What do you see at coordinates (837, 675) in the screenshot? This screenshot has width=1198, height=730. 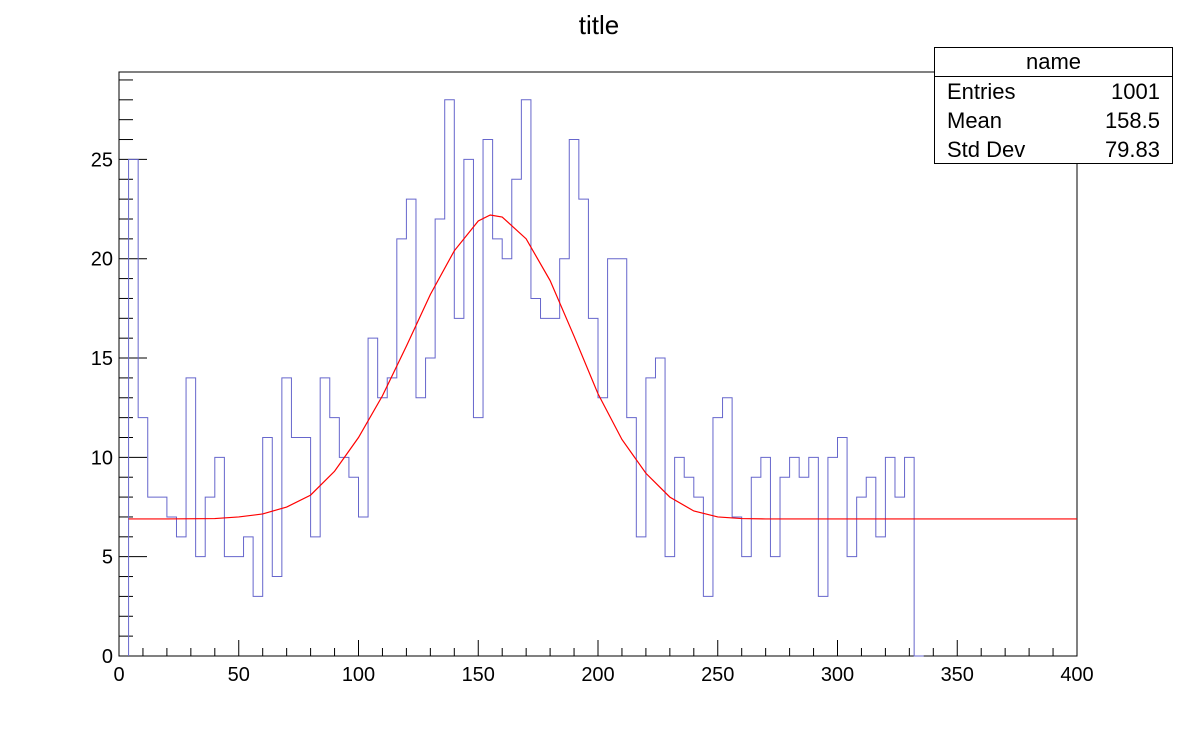 I see `x-tick-label: 300` at bounding box center [837, 675].